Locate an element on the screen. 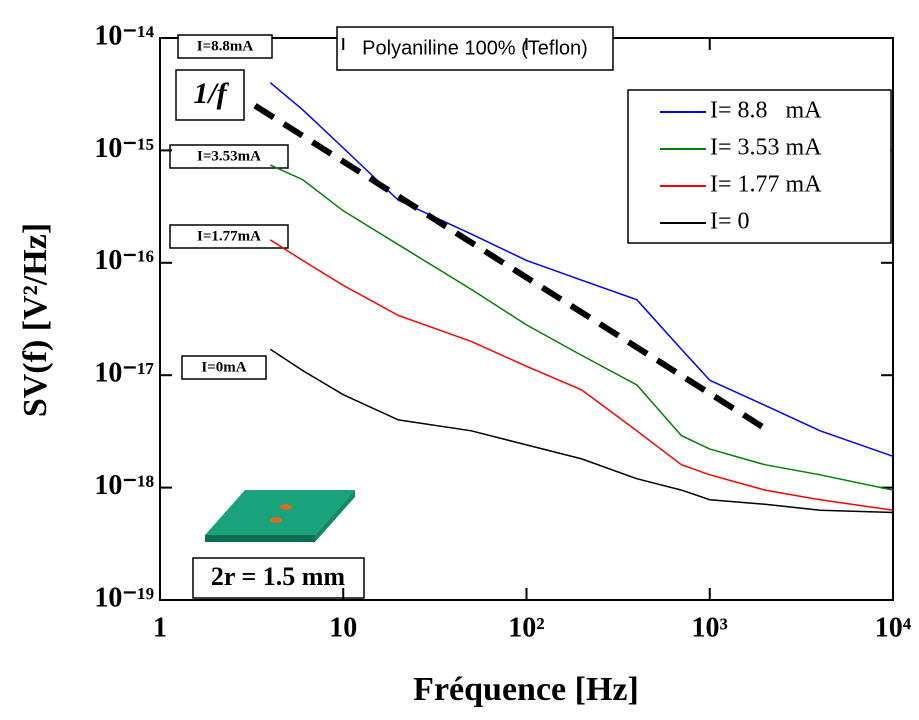 The height and width of the screenshot is (720, 919). annotation: 2r = 1.5 mm is located at coordinates (278, 576).